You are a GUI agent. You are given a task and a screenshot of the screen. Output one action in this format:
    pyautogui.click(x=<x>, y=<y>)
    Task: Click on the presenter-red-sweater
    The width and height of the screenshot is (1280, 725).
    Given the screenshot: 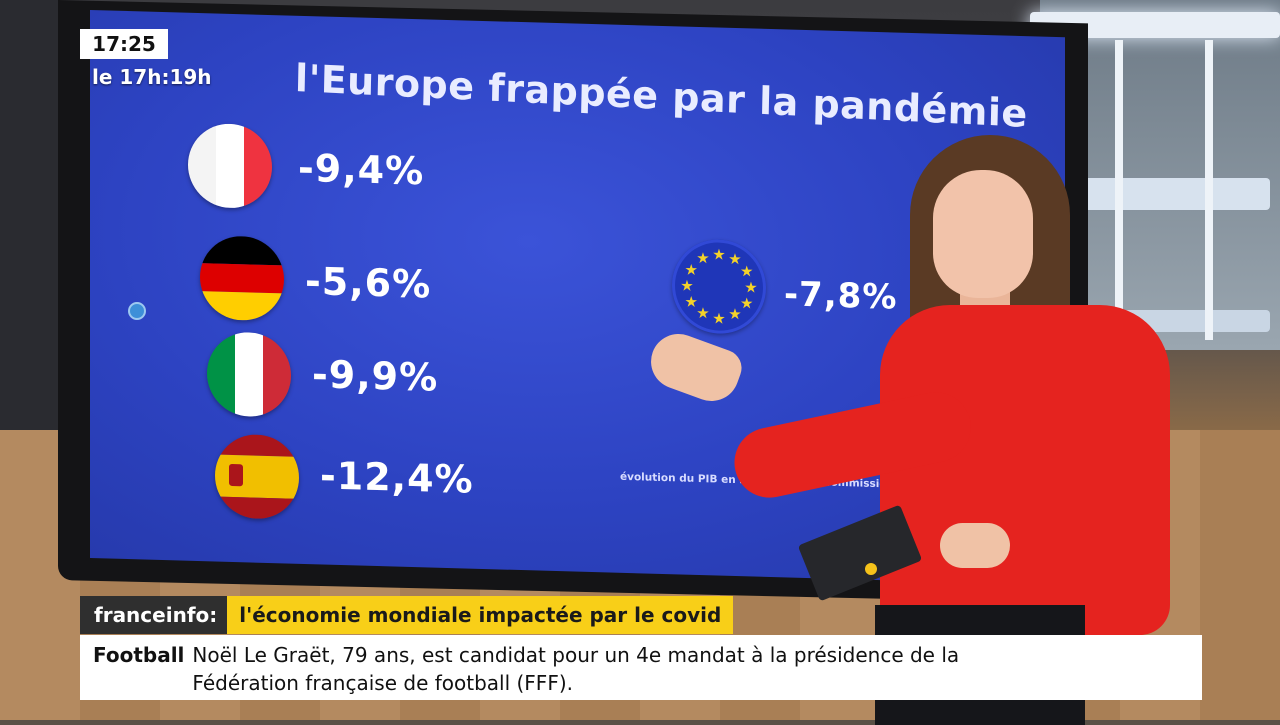 What is the action you would take?
    pyautogui.click(x=1025, y=470)
    